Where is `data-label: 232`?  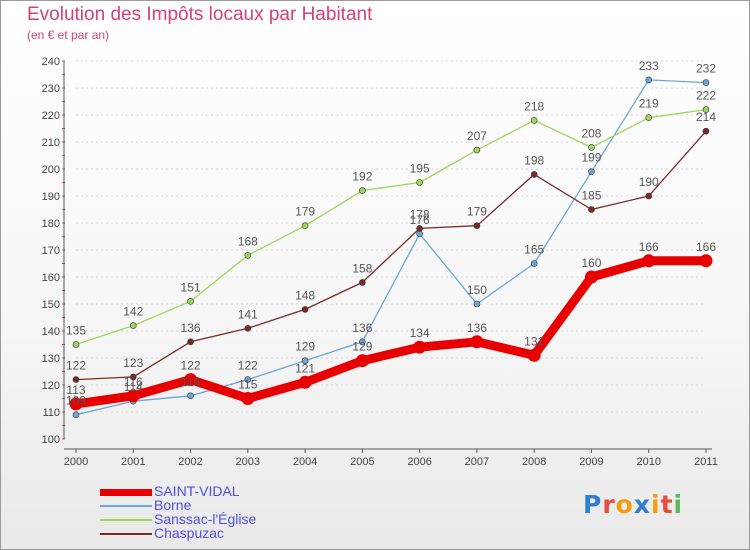 data-label: 232 is located at coordinates (706, 69).